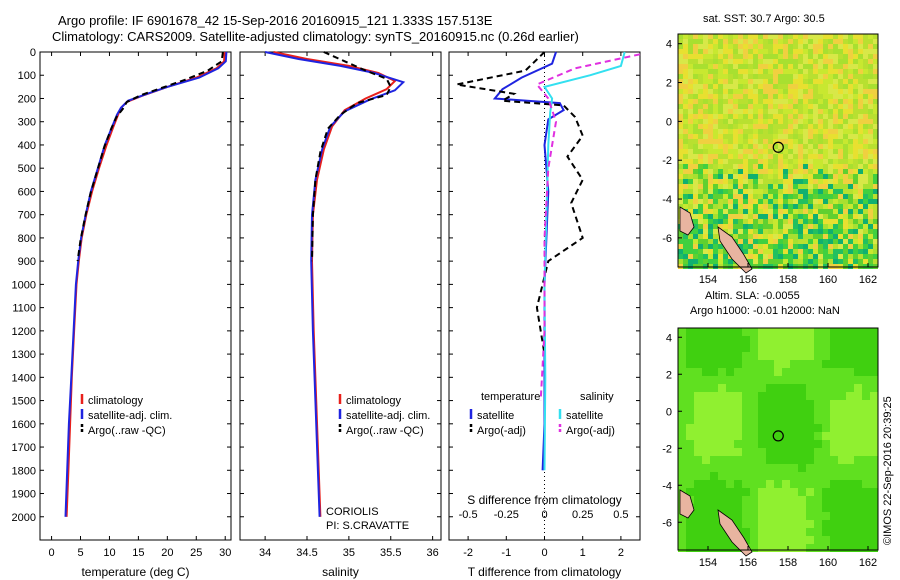  What do you see at coordinates (510, 397) in the screenshot?
I see `legend-group-title: temperature` at bounding box center [510, 397].